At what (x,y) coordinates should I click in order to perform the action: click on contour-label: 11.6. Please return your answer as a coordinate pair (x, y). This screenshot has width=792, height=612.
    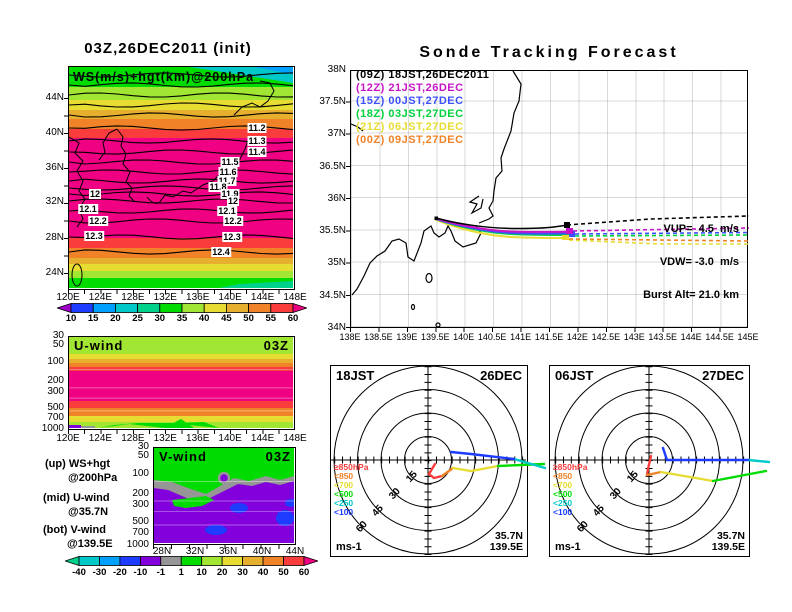
    Looking at the image, I should click on (228, 172).